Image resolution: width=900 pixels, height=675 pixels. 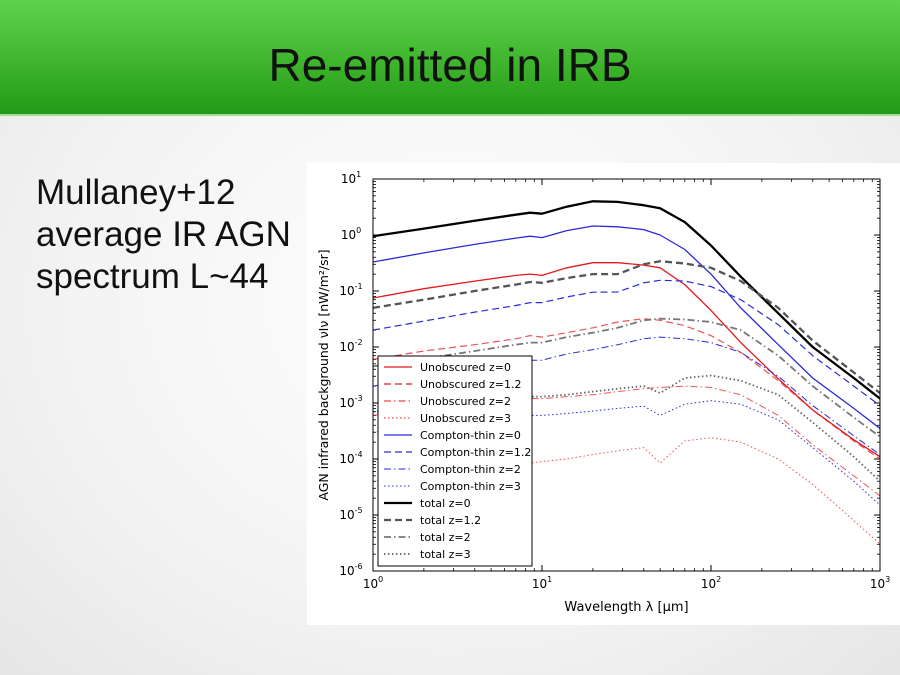 I want to click on legend-label-4: Compton-thin z=0, so click(x=470, y=435).